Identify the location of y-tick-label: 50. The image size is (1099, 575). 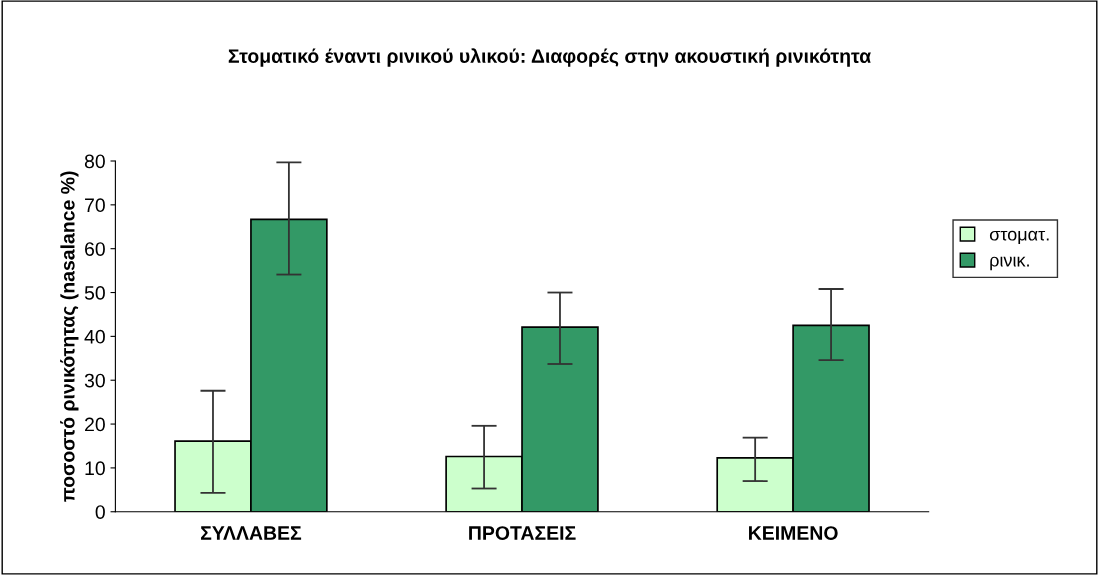
(94, 293).